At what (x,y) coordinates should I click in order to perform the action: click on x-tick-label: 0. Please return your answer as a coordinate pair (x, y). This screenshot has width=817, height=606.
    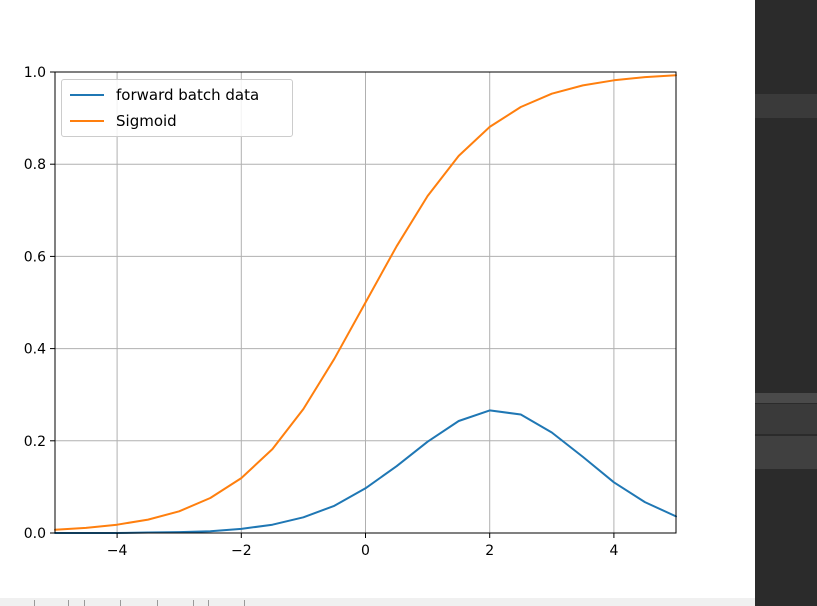
    Looking at the image, I should click on (365, 551).